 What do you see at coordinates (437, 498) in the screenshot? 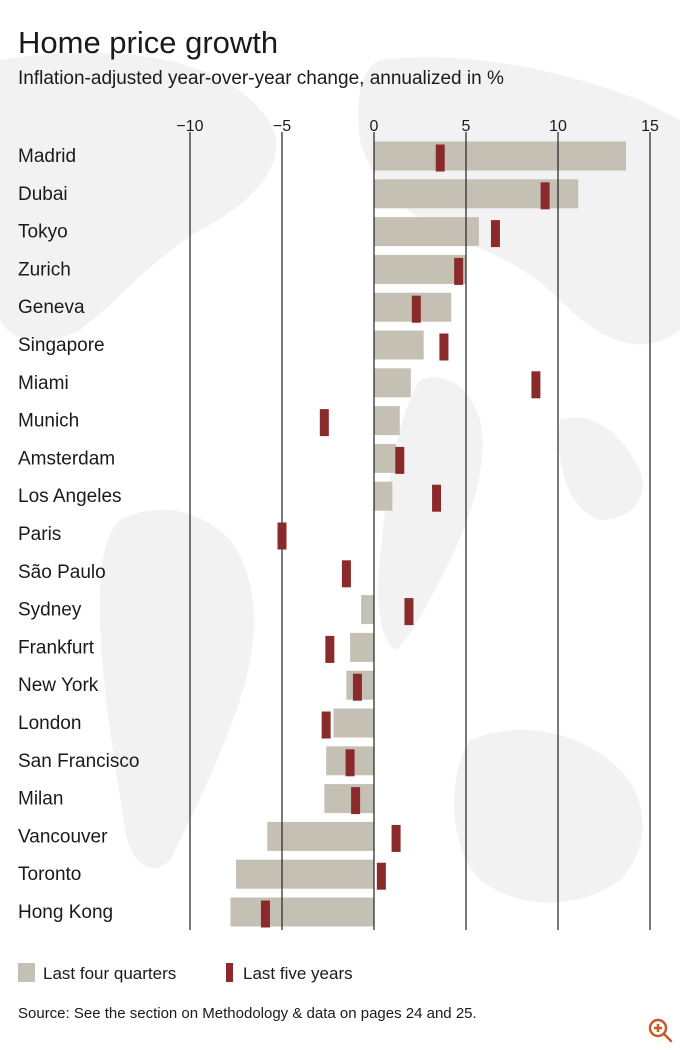
I see `marker-los-angeles` at bounding box center [437, 498].